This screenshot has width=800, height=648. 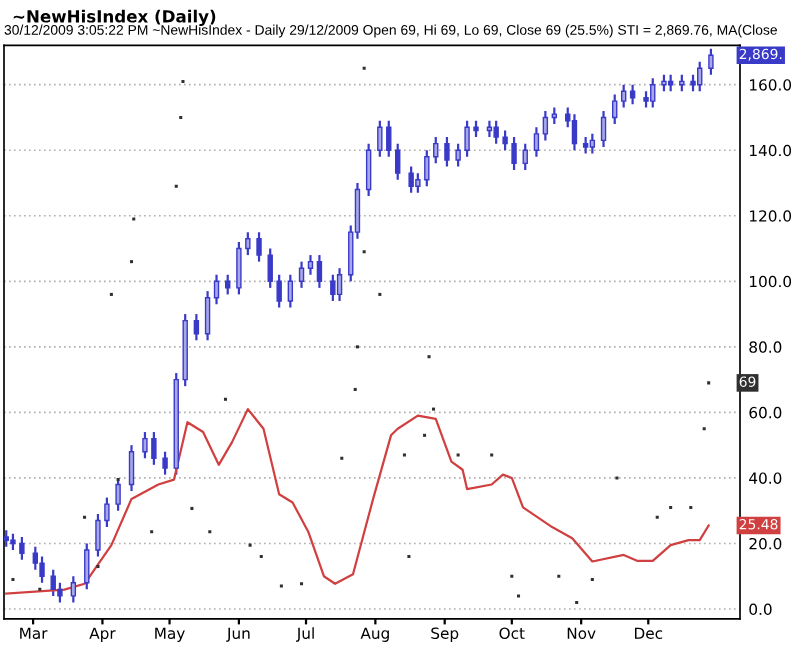 I want to click on chart-title: ~NewHisIndex (Daily), so click(x=114, y=17).